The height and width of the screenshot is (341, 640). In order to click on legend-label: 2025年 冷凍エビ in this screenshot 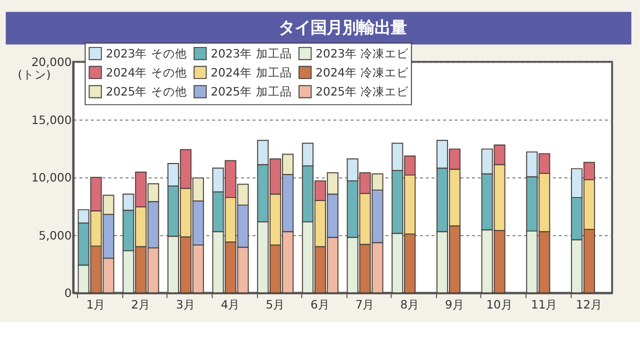, I will do `click(363, 91)`.